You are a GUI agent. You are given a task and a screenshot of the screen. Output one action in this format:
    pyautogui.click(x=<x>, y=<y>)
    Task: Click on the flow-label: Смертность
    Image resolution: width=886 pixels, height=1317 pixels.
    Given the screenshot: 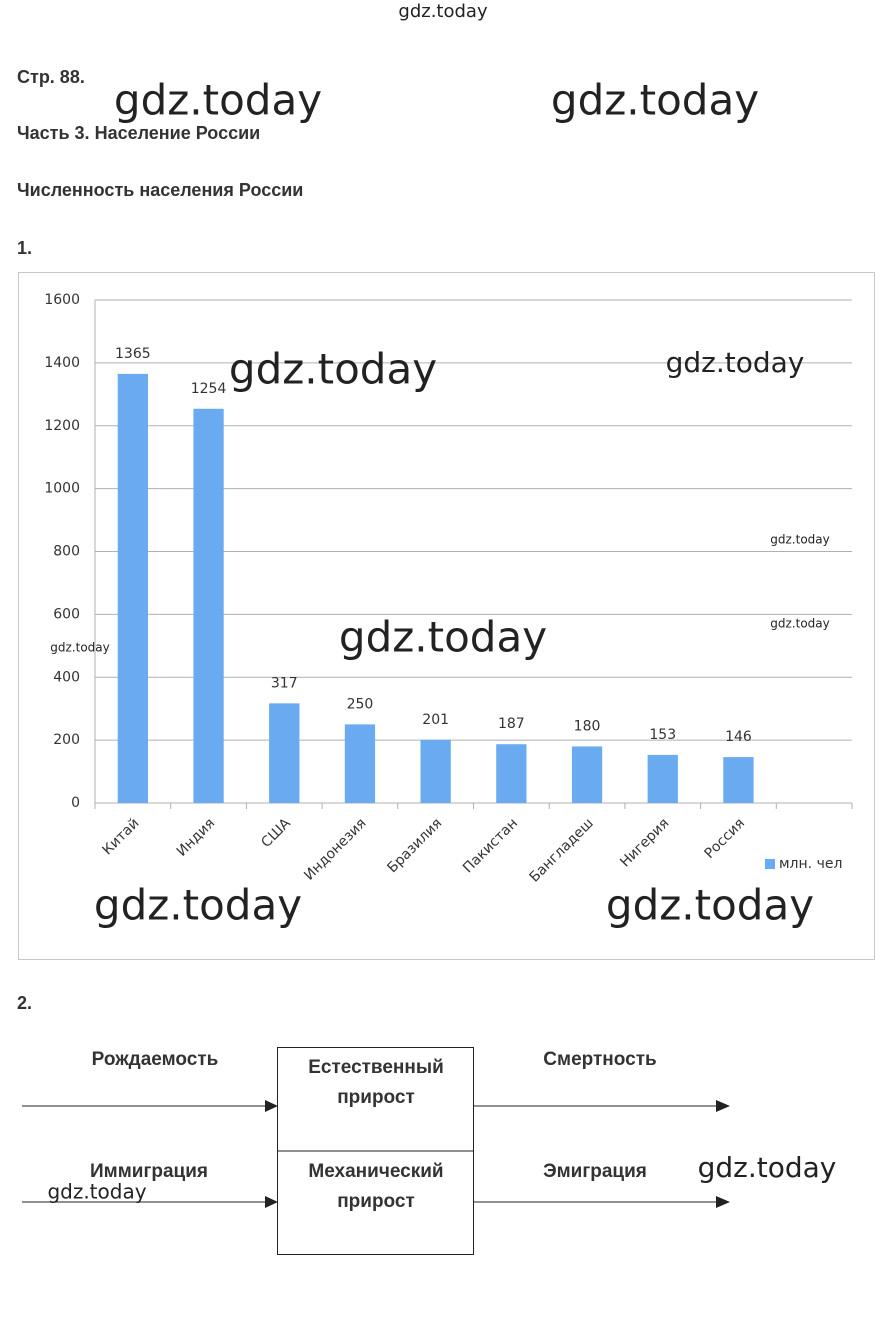 What is the action you would take?
    pyautogui.click(x=599, y=1059)
    